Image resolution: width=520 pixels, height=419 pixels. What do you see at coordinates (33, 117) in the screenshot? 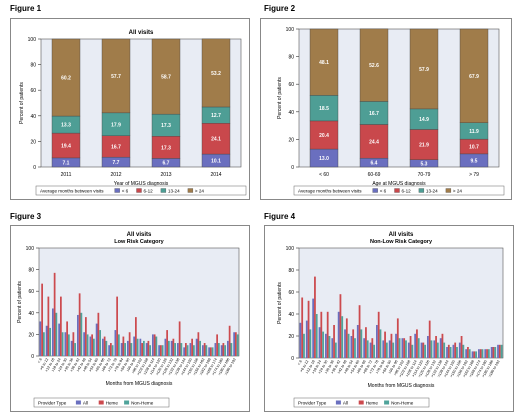
I see `fig1-ytick-label: 40` at bounding box center [33, 117].